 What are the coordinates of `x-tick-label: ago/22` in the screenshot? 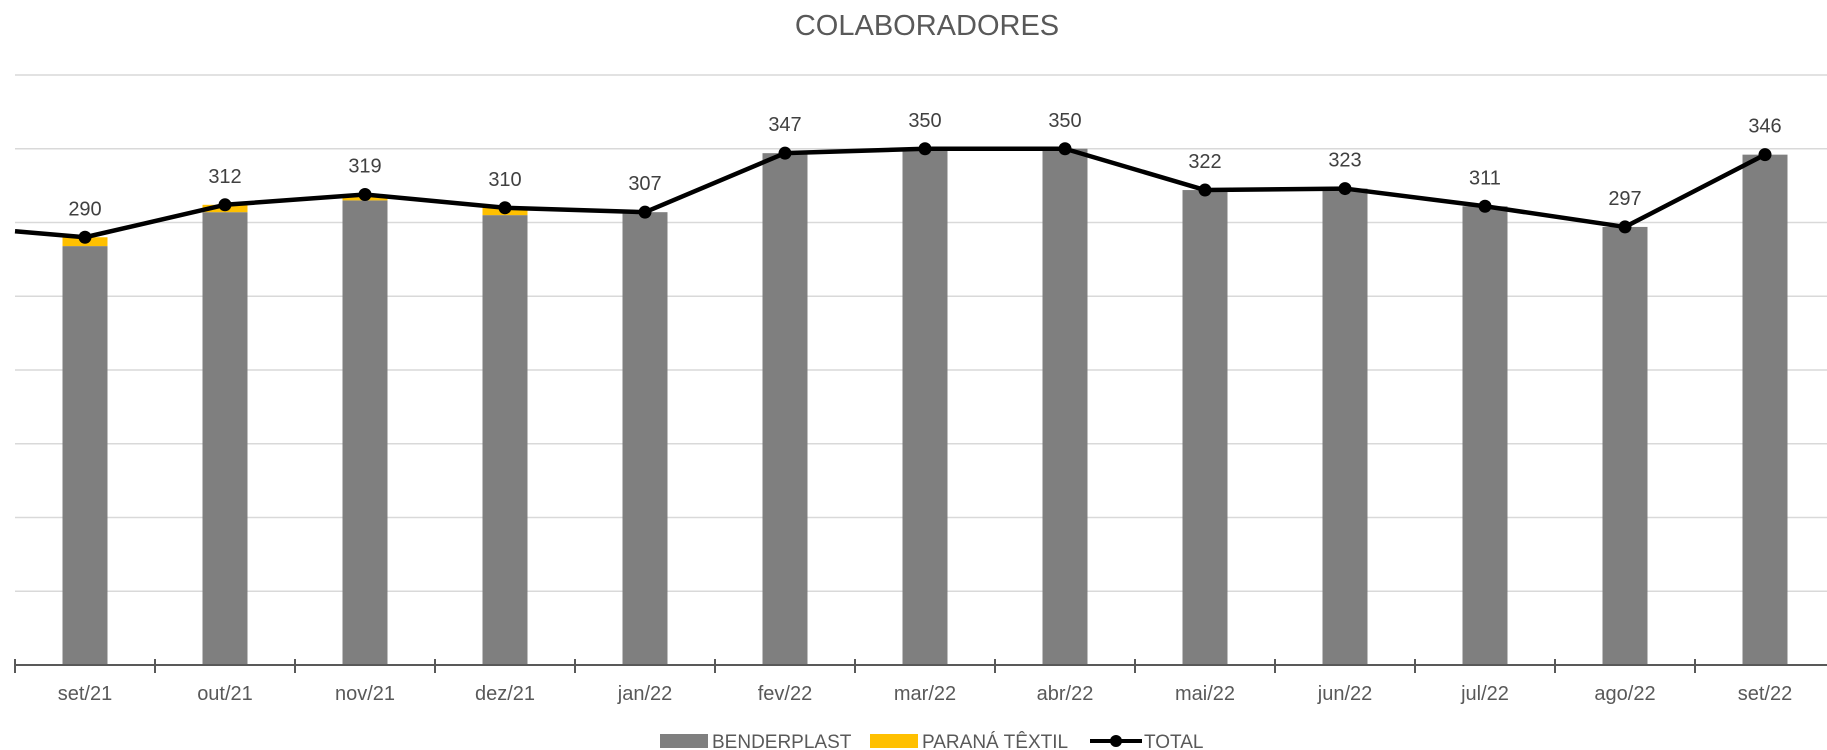 It's located at (1624, 694).